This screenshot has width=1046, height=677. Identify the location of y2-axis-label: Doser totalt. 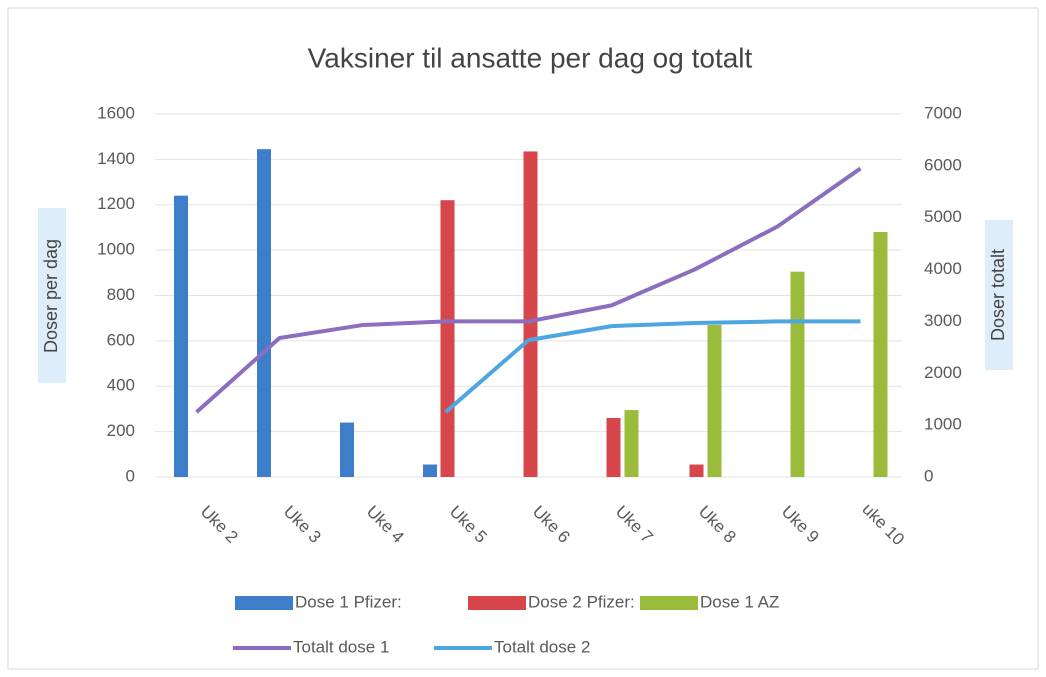
(998, 295).